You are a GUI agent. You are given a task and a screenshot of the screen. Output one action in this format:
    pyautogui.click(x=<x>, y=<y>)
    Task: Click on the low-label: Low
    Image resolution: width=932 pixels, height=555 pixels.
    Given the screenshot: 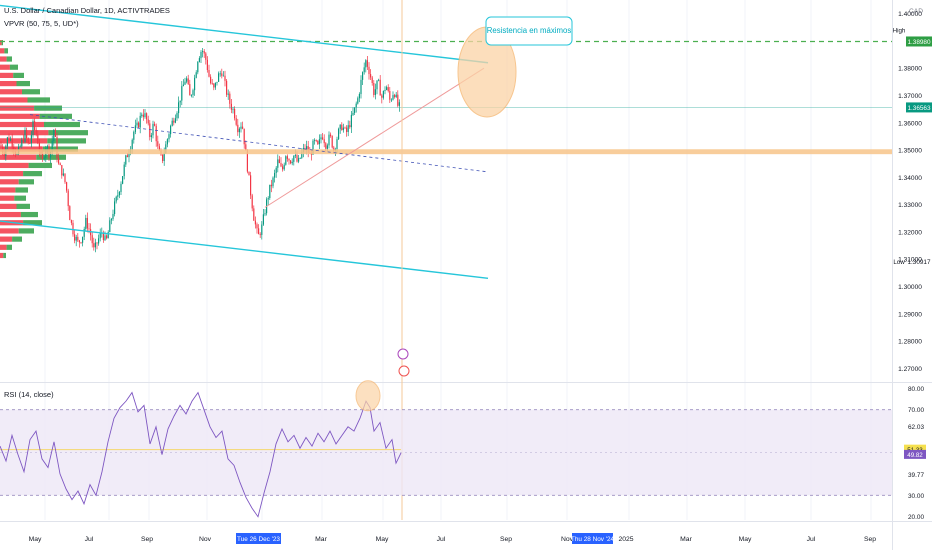 What is the action you would take?
    pyautogui.click(x=899, y=262)
    